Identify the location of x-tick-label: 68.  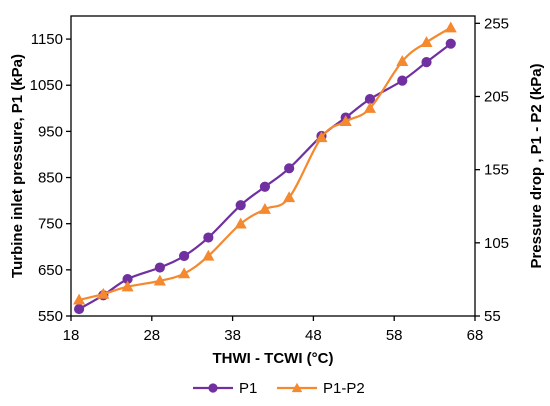
(475, 335).